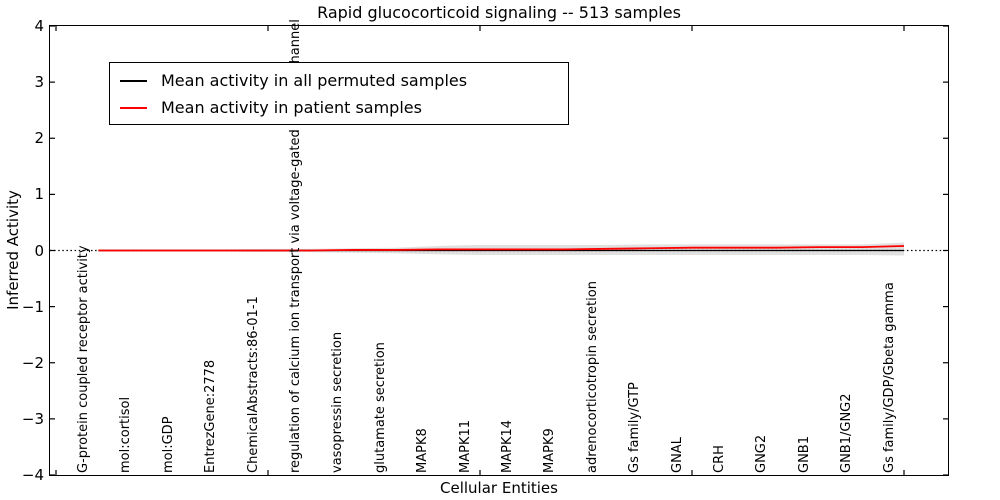 This screenshot has width=1000, height=500. What do you see at coordinates (501, 248) in the screenshot?
I see `patient-mean-line` at bounding box center [501, 248].